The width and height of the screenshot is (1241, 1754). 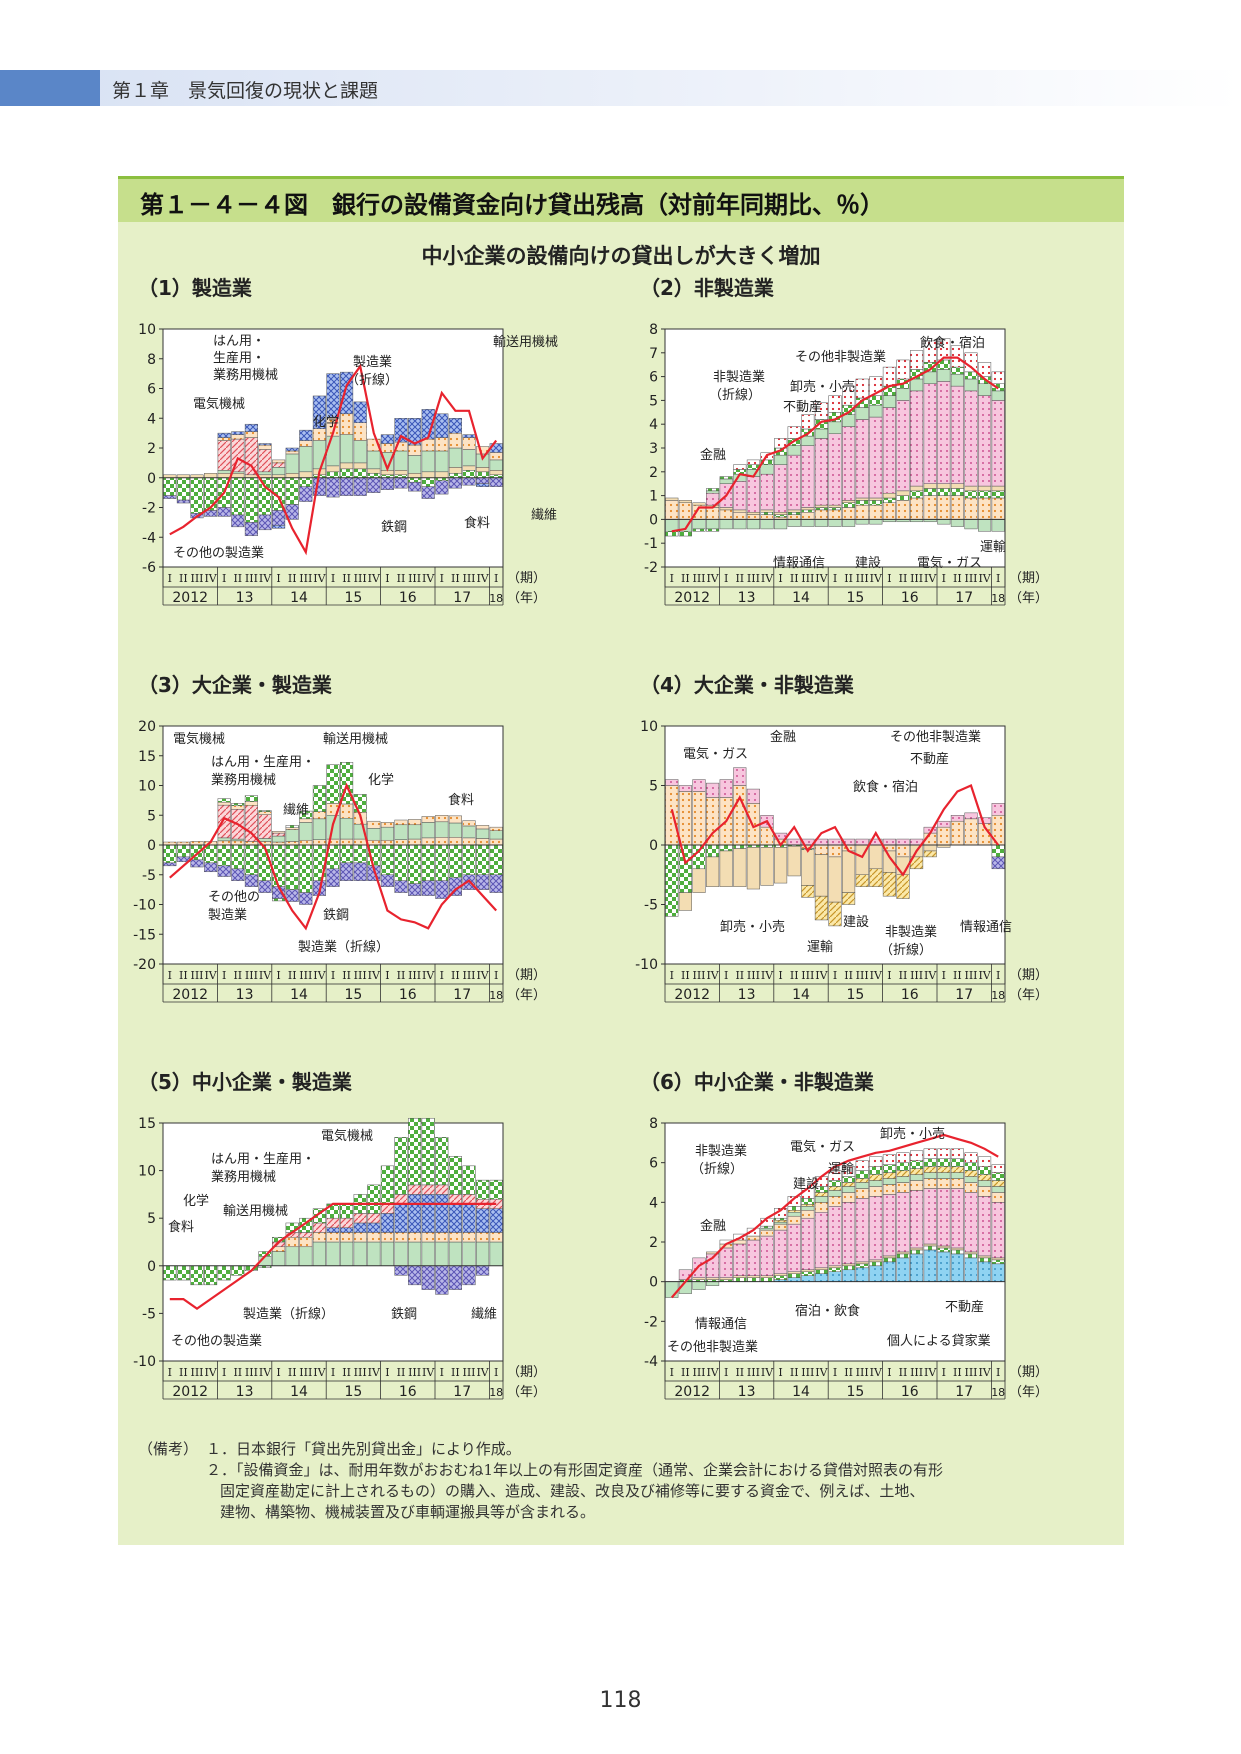 I want to click on y-tick-label: 10, so click(x=649, y=727).